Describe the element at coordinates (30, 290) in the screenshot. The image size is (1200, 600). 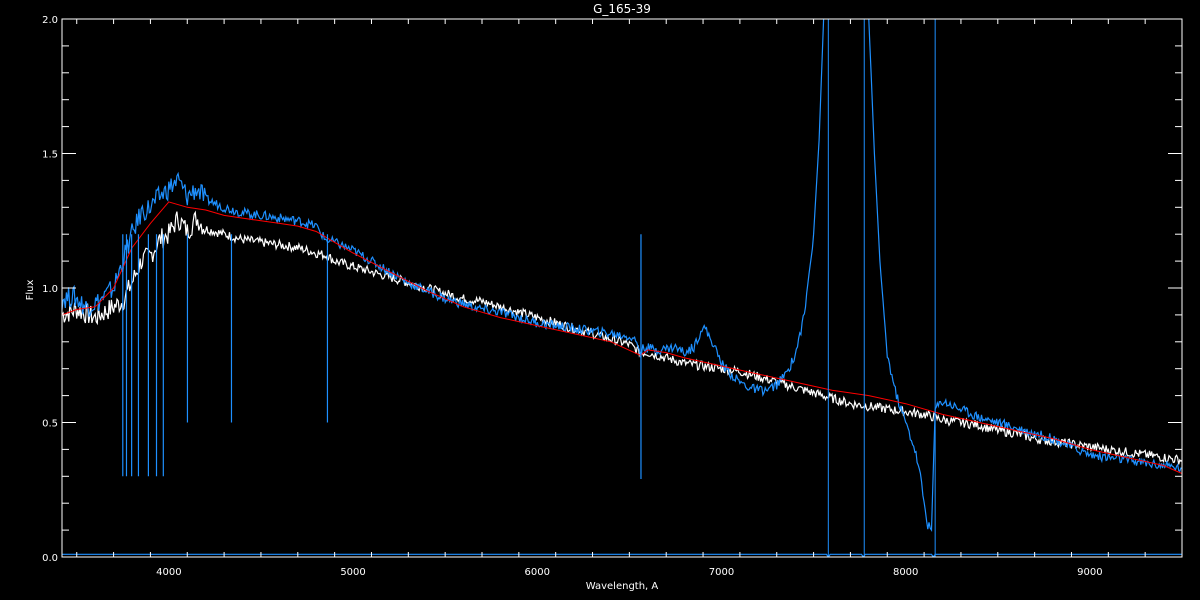
I see `y-axis-label: Flux` at that location.